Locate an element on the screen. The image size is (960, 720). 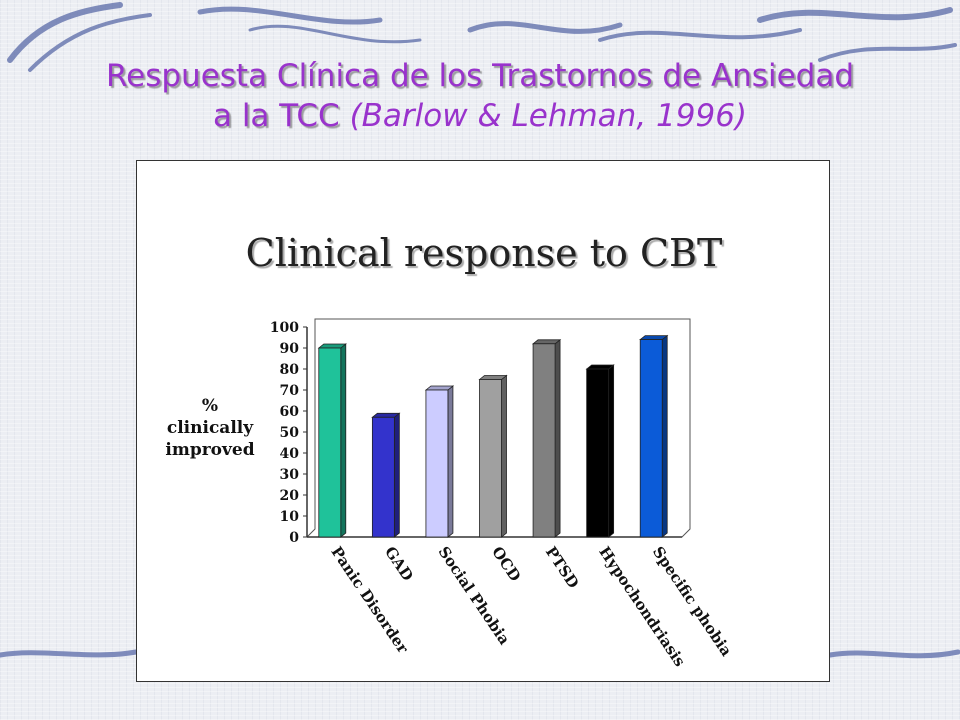
x-tick-label: PTSD is located at coordinates (562, 567).